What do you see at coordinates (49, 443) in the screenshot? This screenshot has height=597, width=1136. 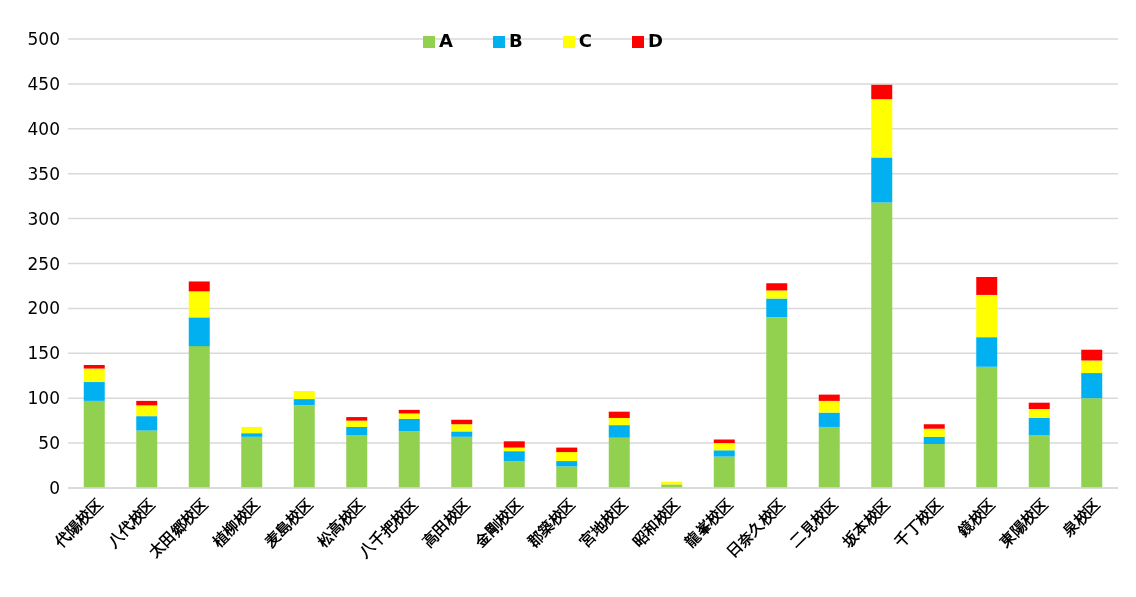 I see `y-tick-label: 50` at bounding box center [49, 443].